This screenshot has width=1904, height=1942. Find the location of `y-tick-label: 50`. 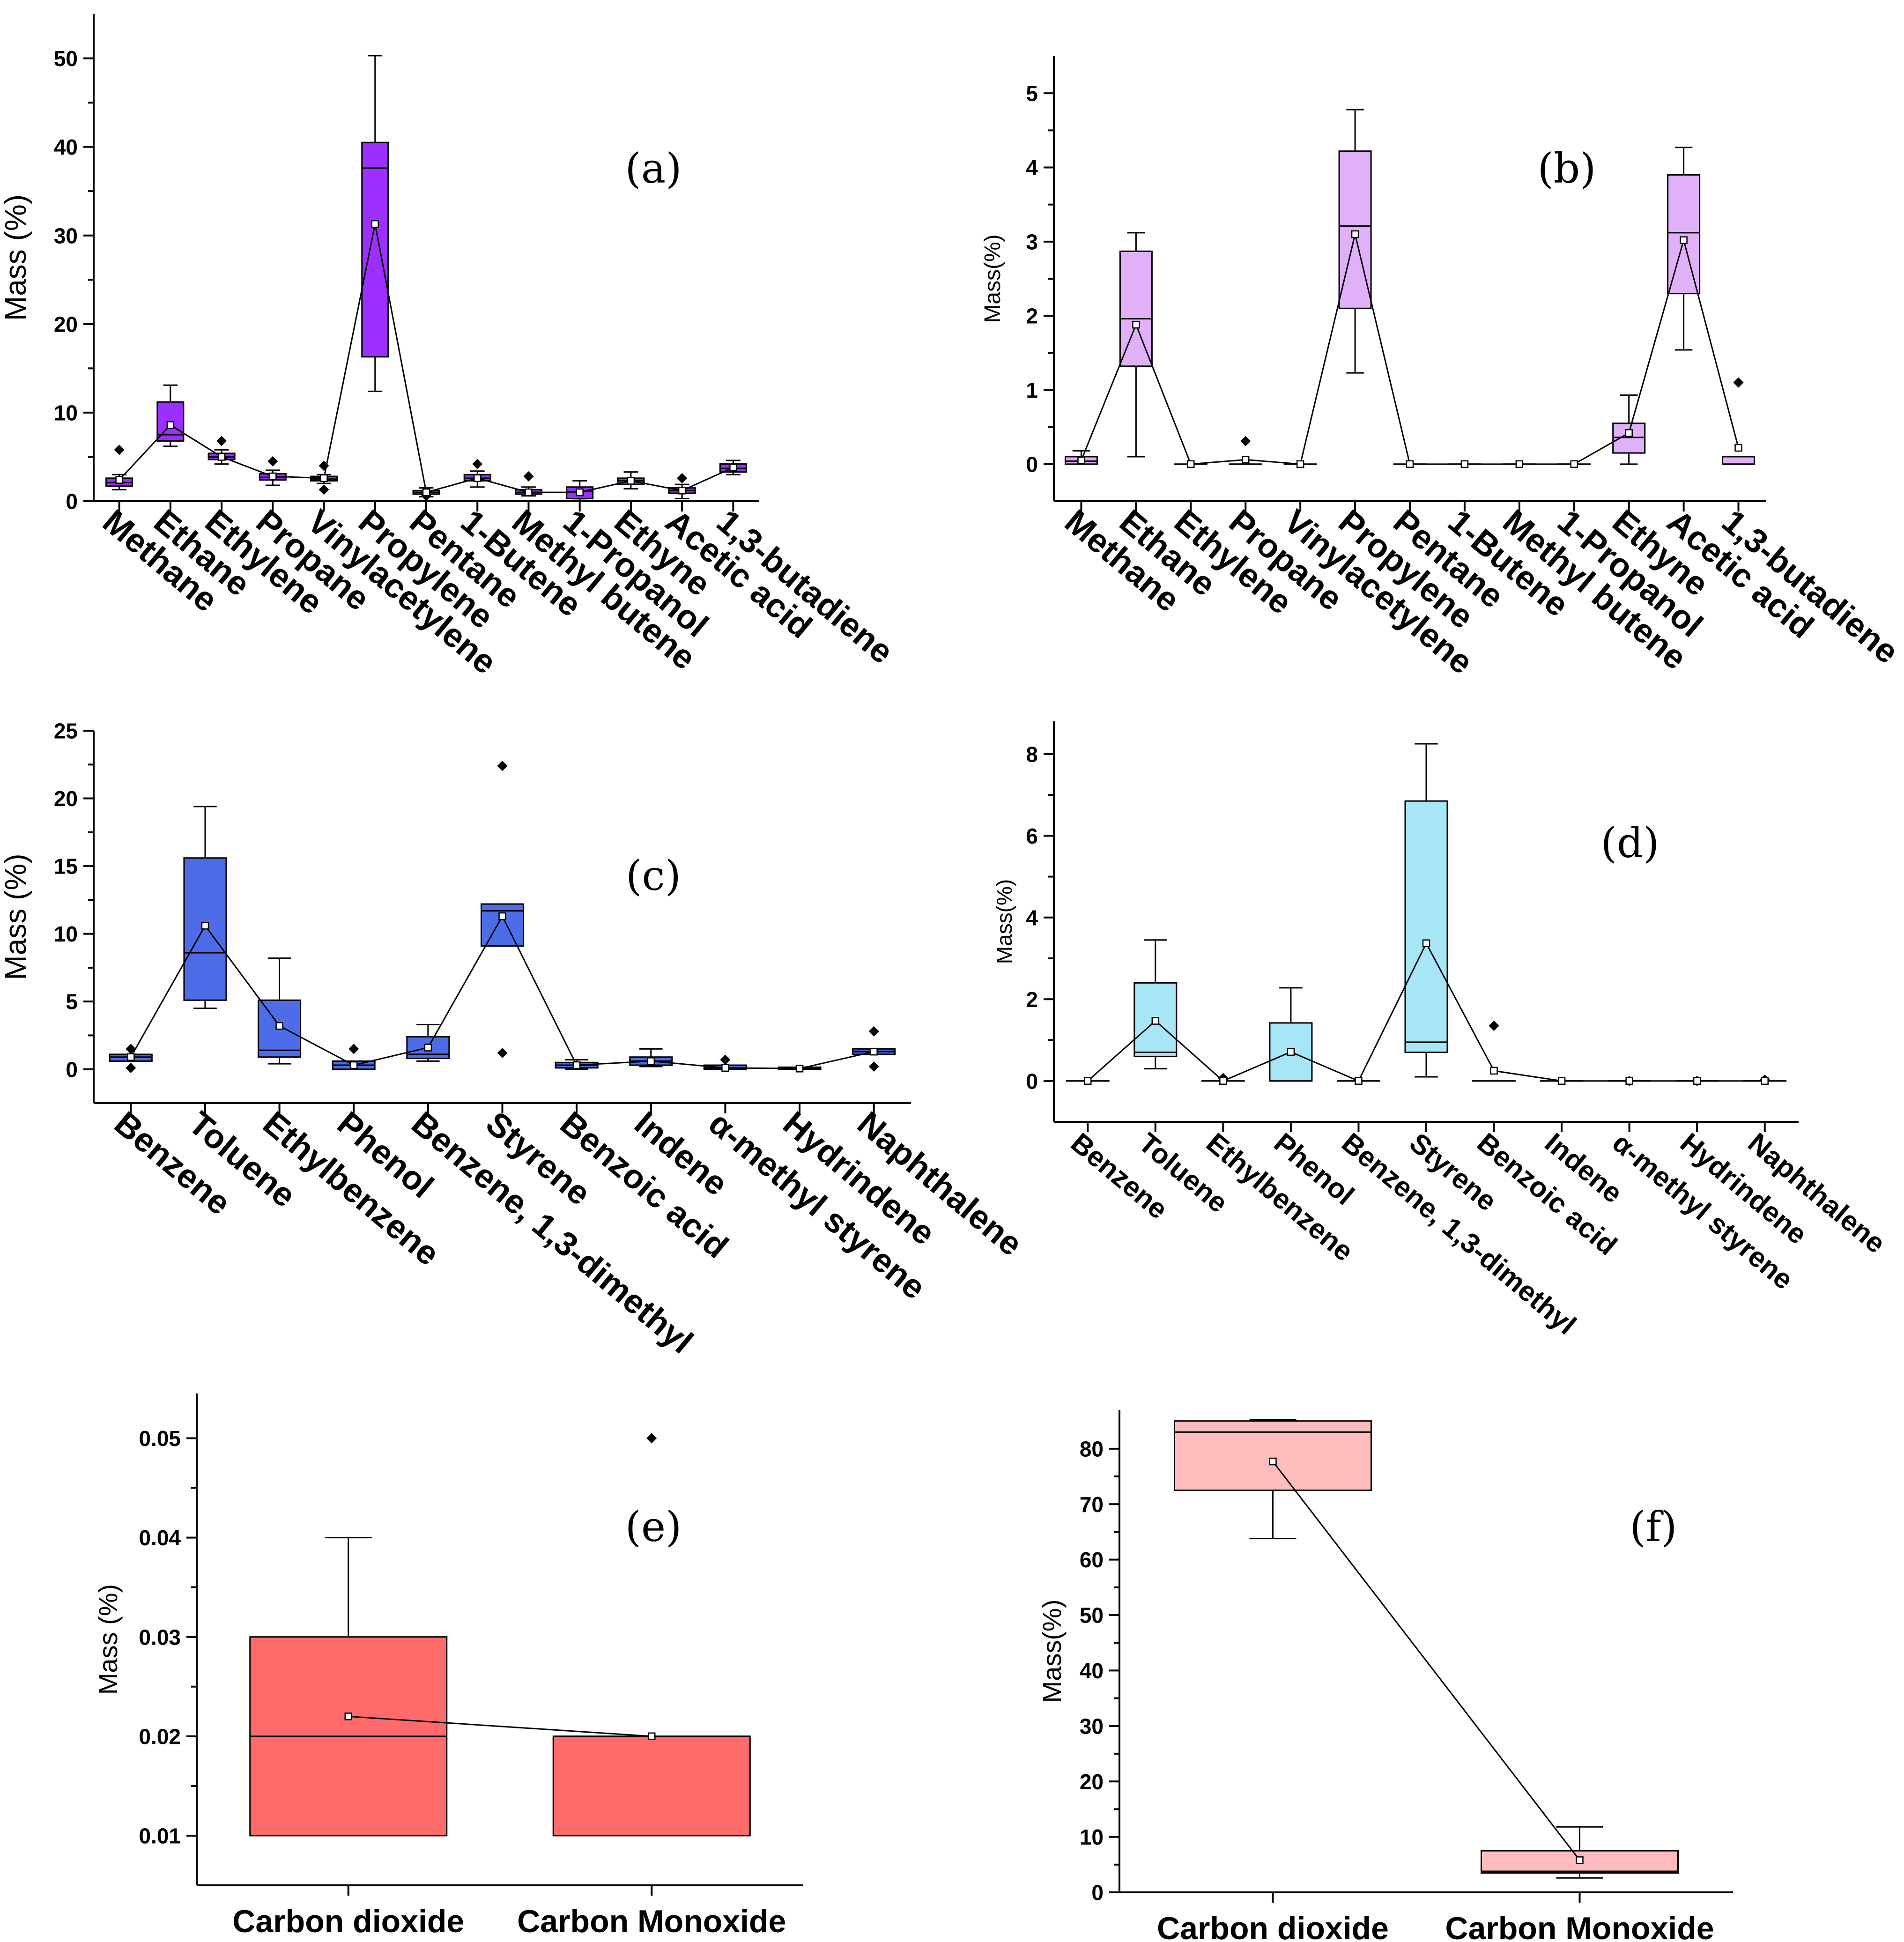

y-tick-label: 50 is located at coordinates (1092, 1615).